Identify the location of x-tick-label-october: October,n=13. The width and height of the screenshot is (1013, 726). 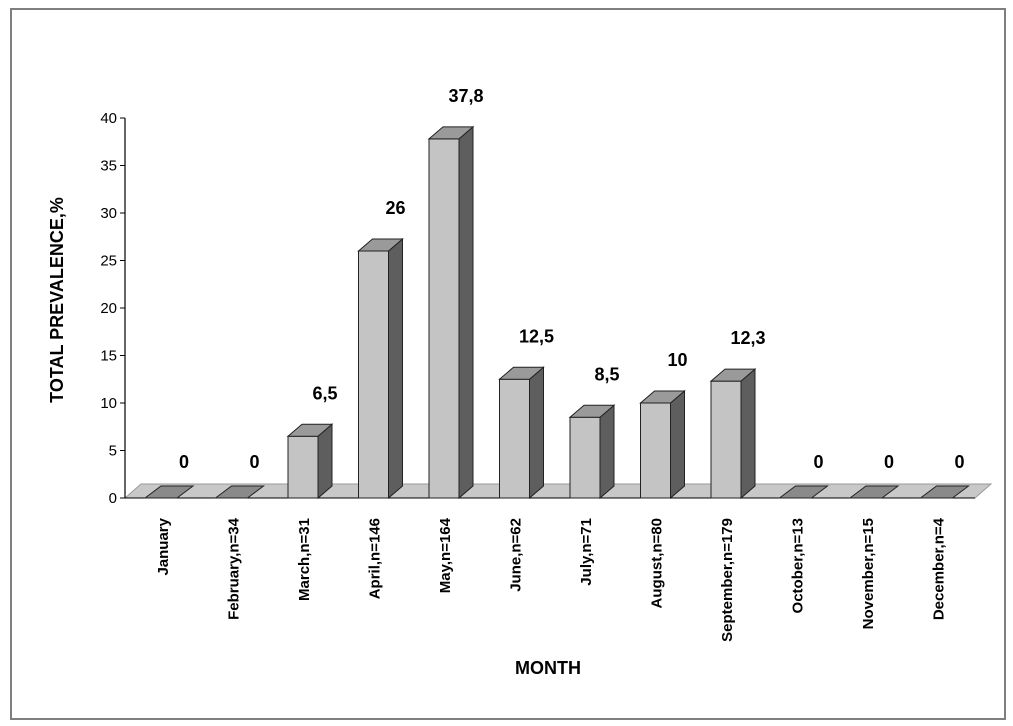
(798, 565).